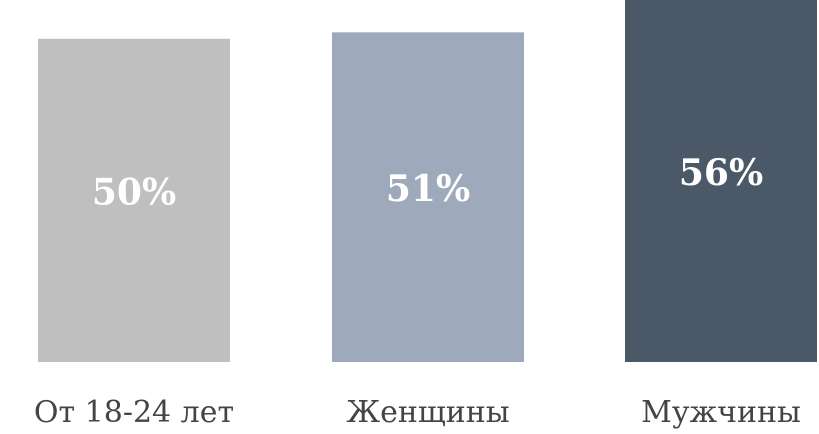  Describe the element at coordinates (134, 192) in the screenshot. I see `value-label: 50%` at that location.